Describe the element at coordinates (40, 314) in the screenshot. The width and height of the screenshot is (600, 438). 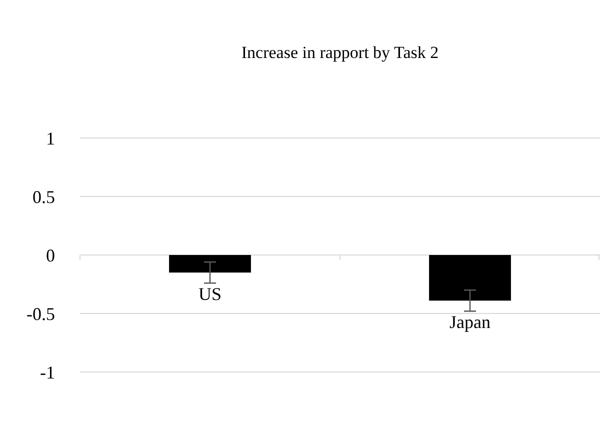
I see `y-tick-label: -0.5` at that location.